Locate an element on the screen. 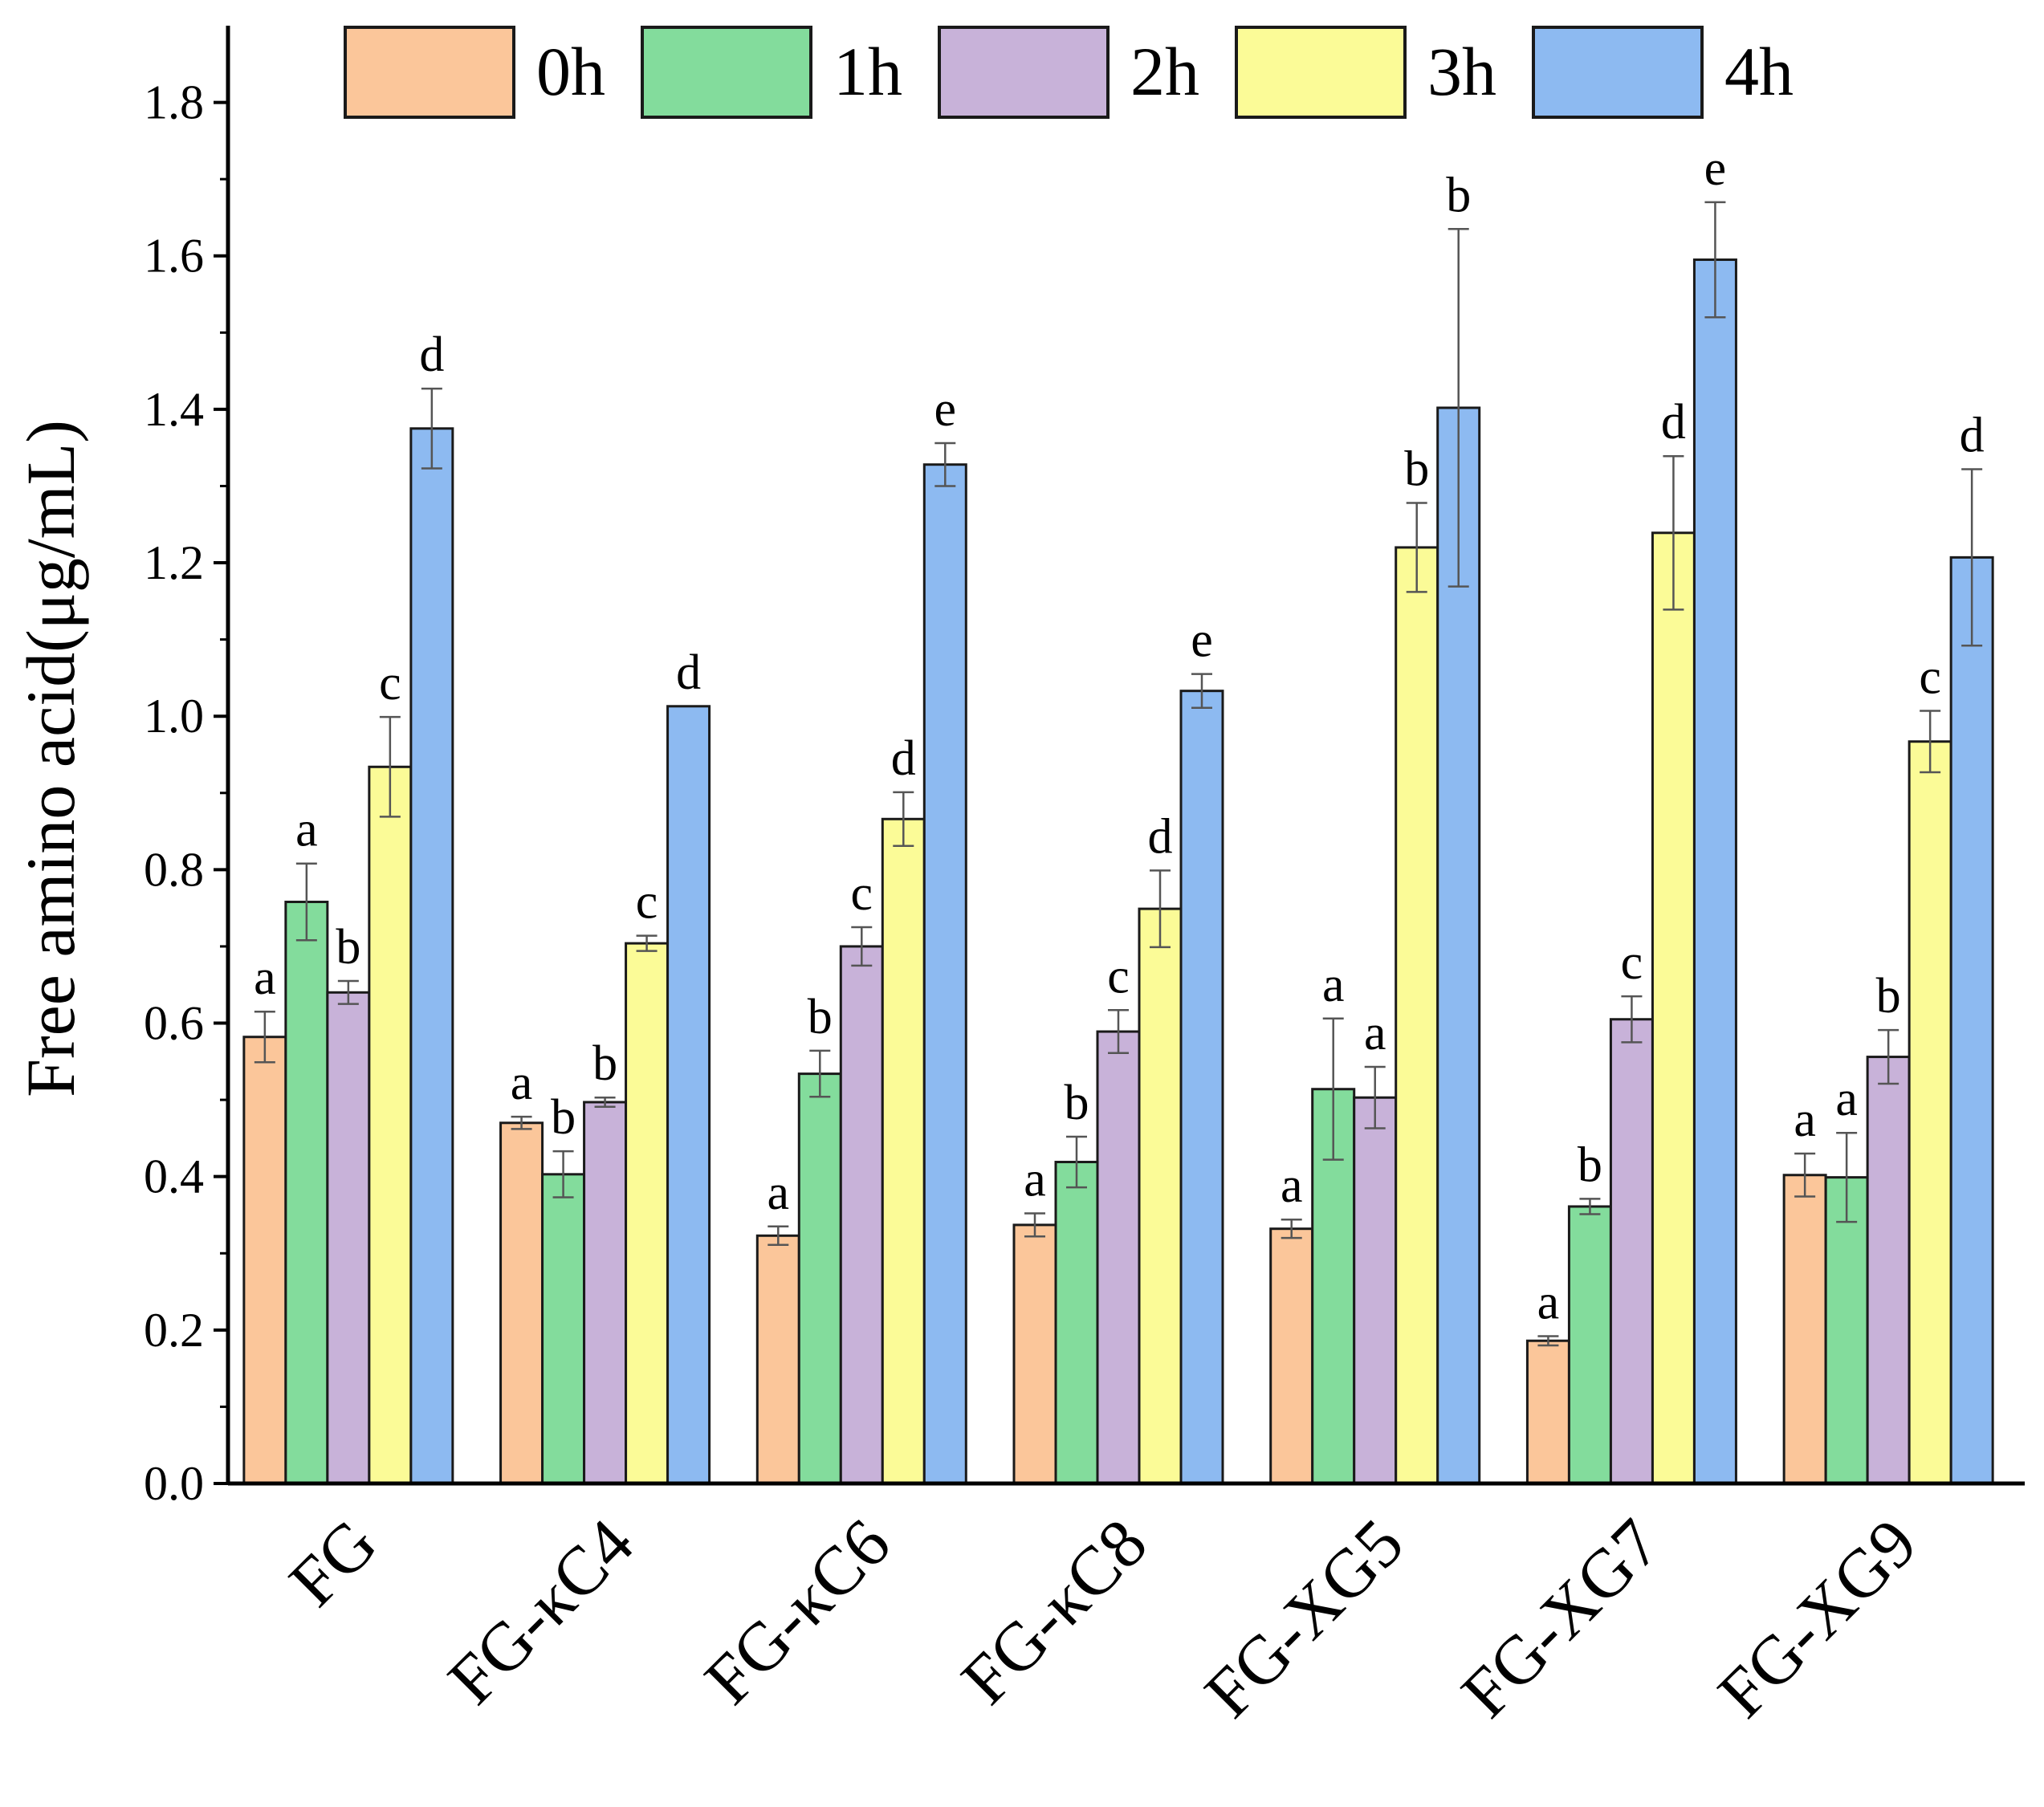  y-tick-label: 0.4 is located at coordinates (174, 1176).